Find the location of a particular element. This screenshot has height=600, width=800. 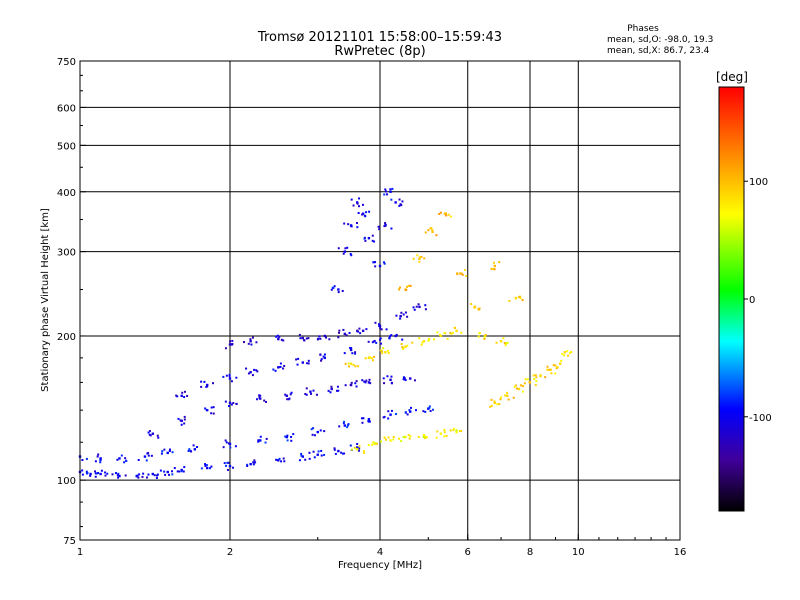

y-tick-label: 400 is located at coordinates (66, 193).